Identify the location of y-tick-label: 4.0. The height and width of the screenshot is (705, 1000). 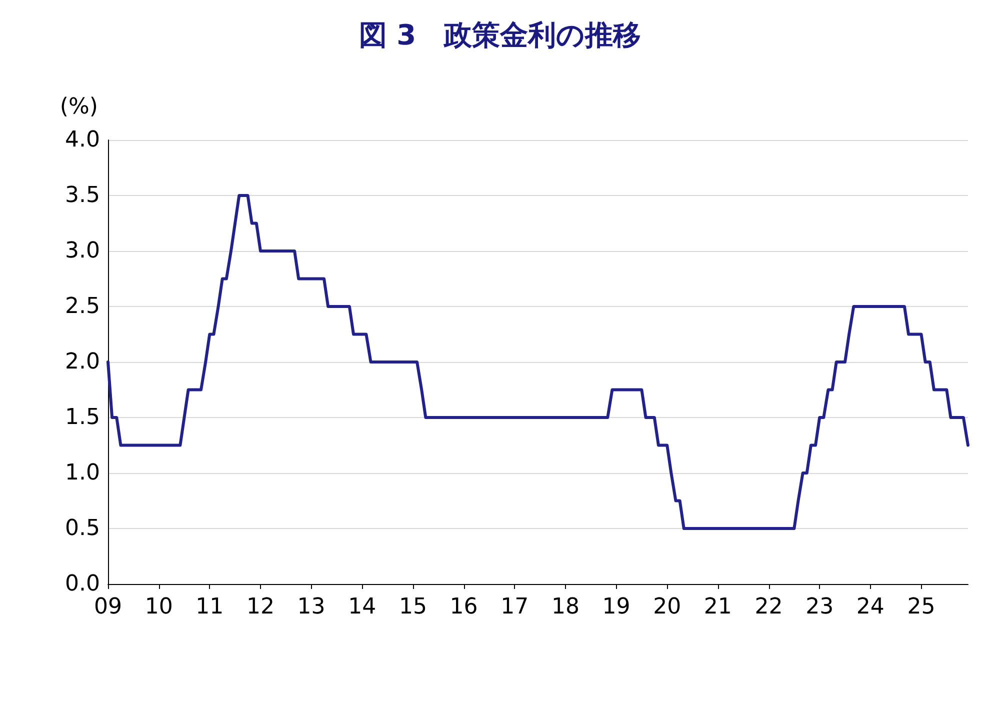
(82, 140).